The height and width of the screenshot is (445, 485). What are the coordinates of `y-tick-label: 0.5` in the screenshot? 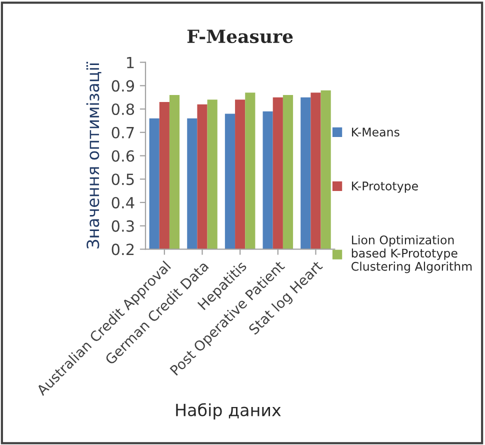 It's located at (123, 180).